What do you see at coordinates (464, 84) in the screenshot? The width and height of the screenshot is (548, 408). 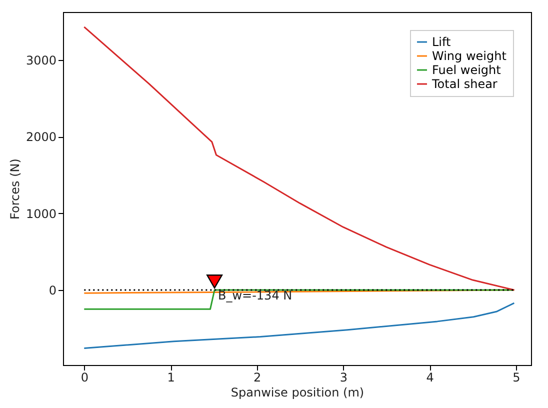 I see `legend-label: Total shear` at bounding box center [464, 84].